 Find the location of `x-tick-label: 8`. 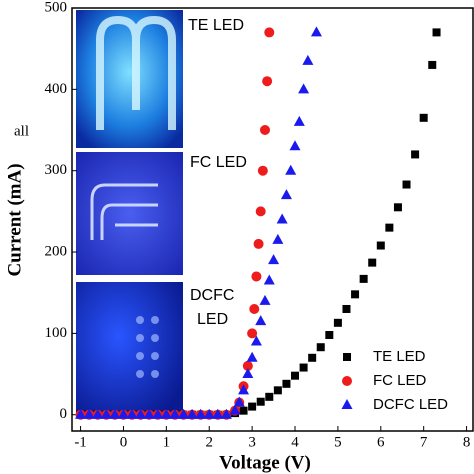

x-tick-label: 8 is located at coordinates (467, 442).